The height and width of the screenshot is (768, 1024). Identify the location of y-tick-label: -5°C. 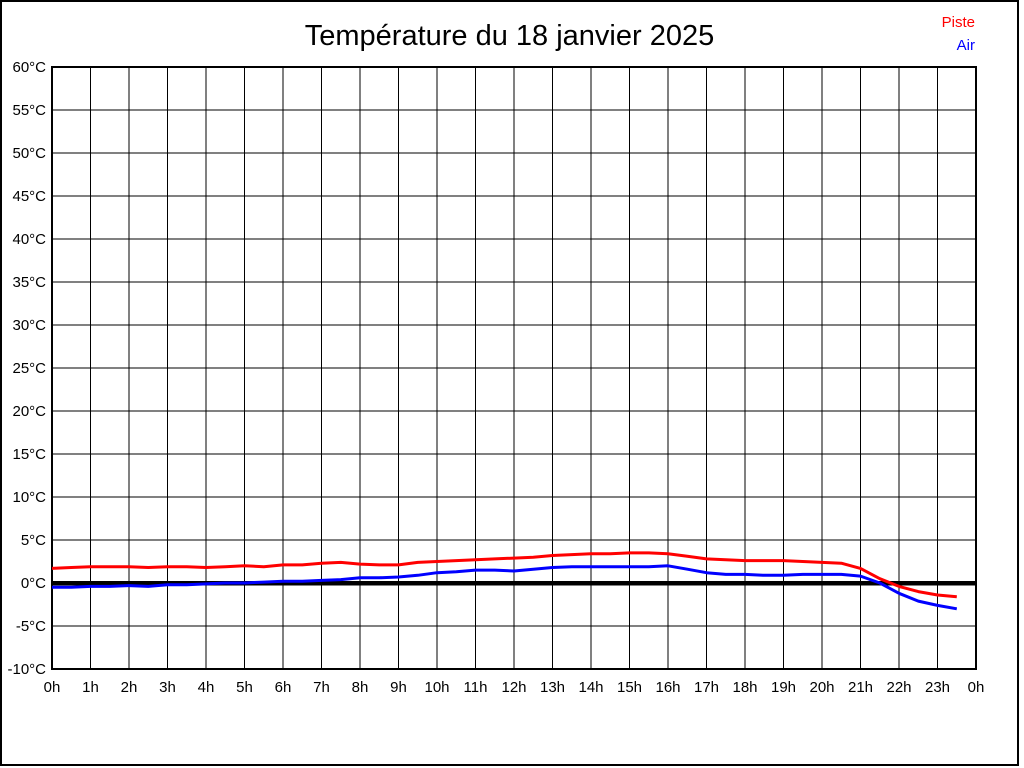
(31, 626).